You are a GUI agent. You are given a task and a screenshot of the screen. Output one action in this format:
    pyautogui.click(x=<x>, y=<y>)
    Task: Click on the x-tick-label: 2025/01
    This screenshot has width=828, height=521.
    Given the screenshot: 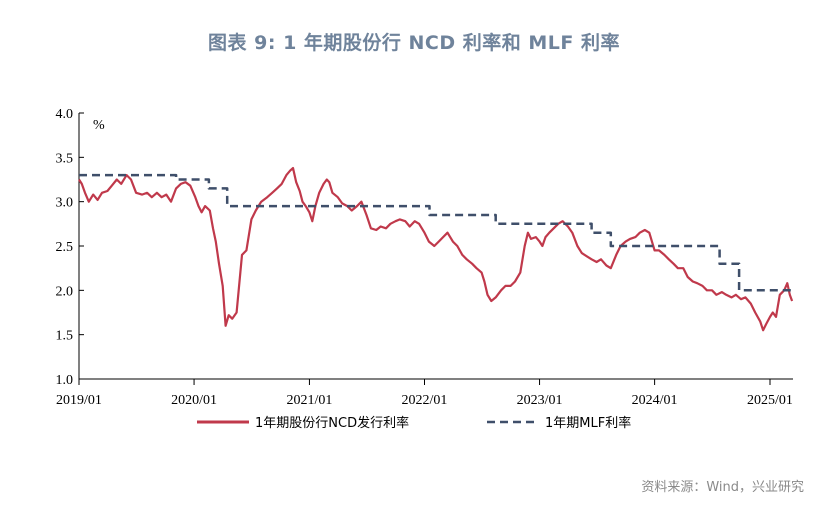 What is the action you would take?
    pyautogui.click(x=770, y=400)
    